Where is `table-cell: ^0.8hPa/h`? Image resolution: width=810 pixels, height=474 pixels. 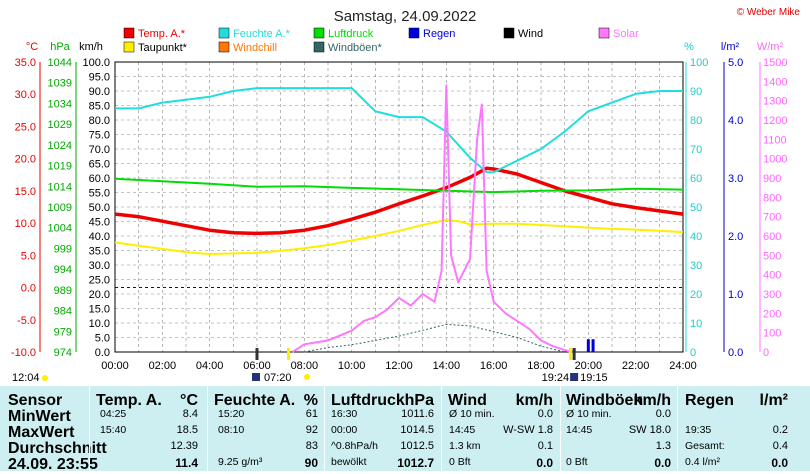
table-cell: ^0.8hPa/h is located at coordinates (354, 446).